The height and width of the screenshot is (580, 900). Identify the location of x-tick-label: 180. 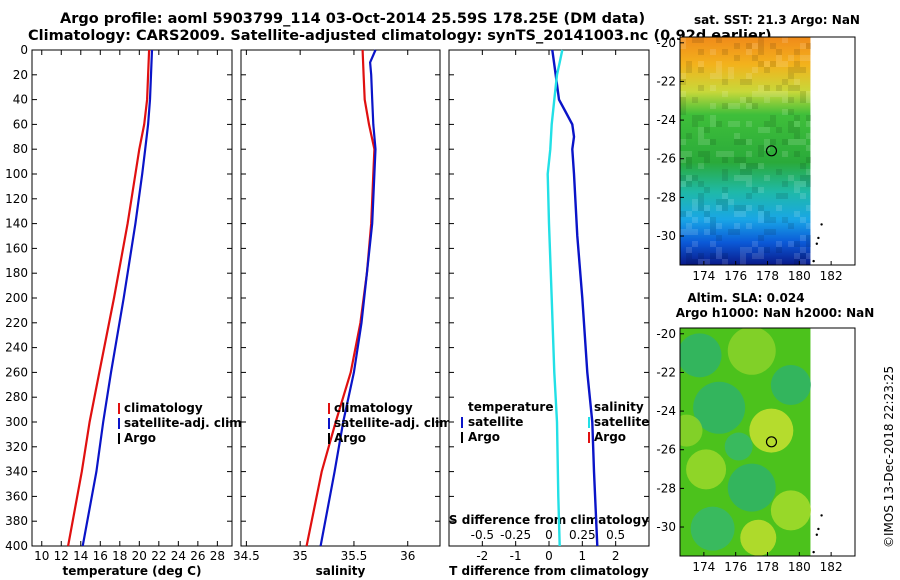
(799, 276).